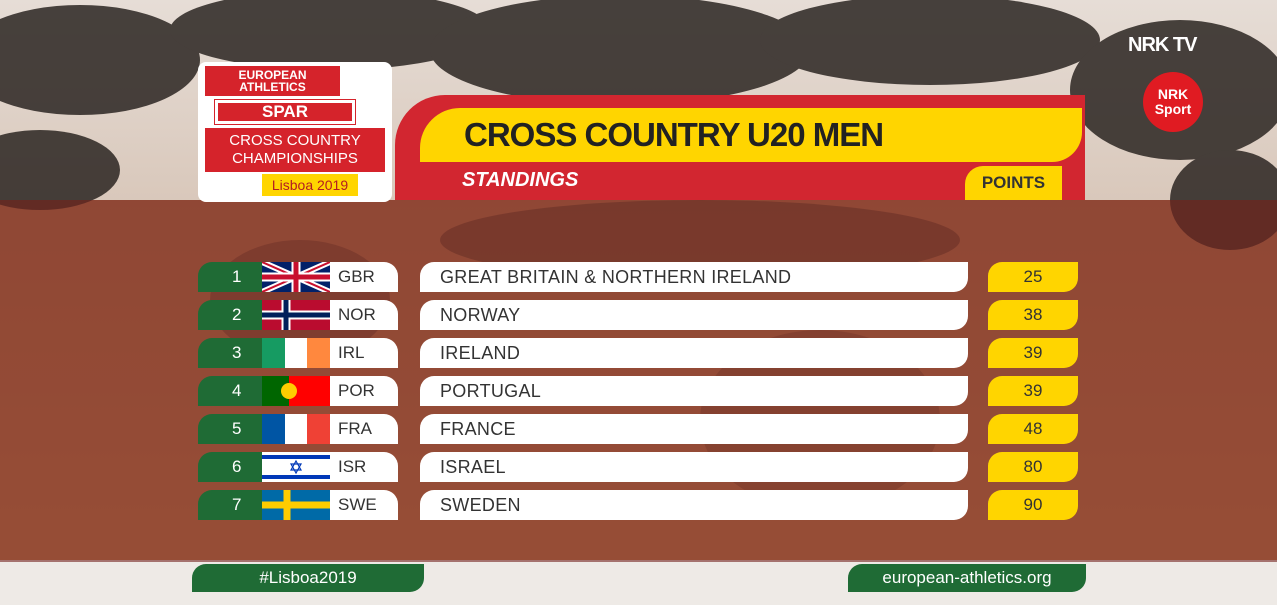 The width and height of the screenshot is (1277, 605). What do you see at coordinates (232, 429) in the screenshot?
I see `rank: 5` at bounding box center [232, 429].